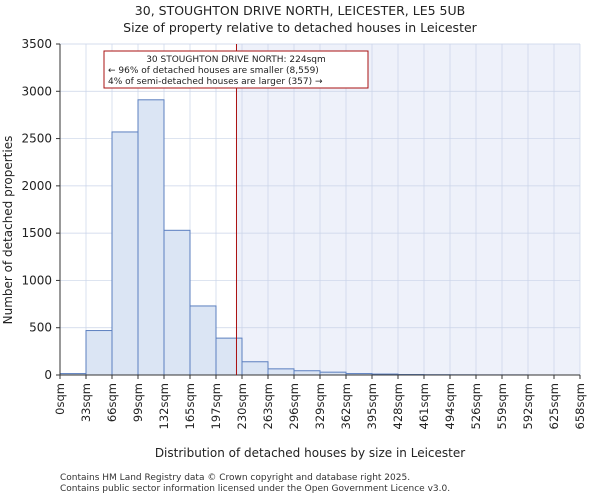  I want to click on y-tick-label: 3000, so click(36, 91).